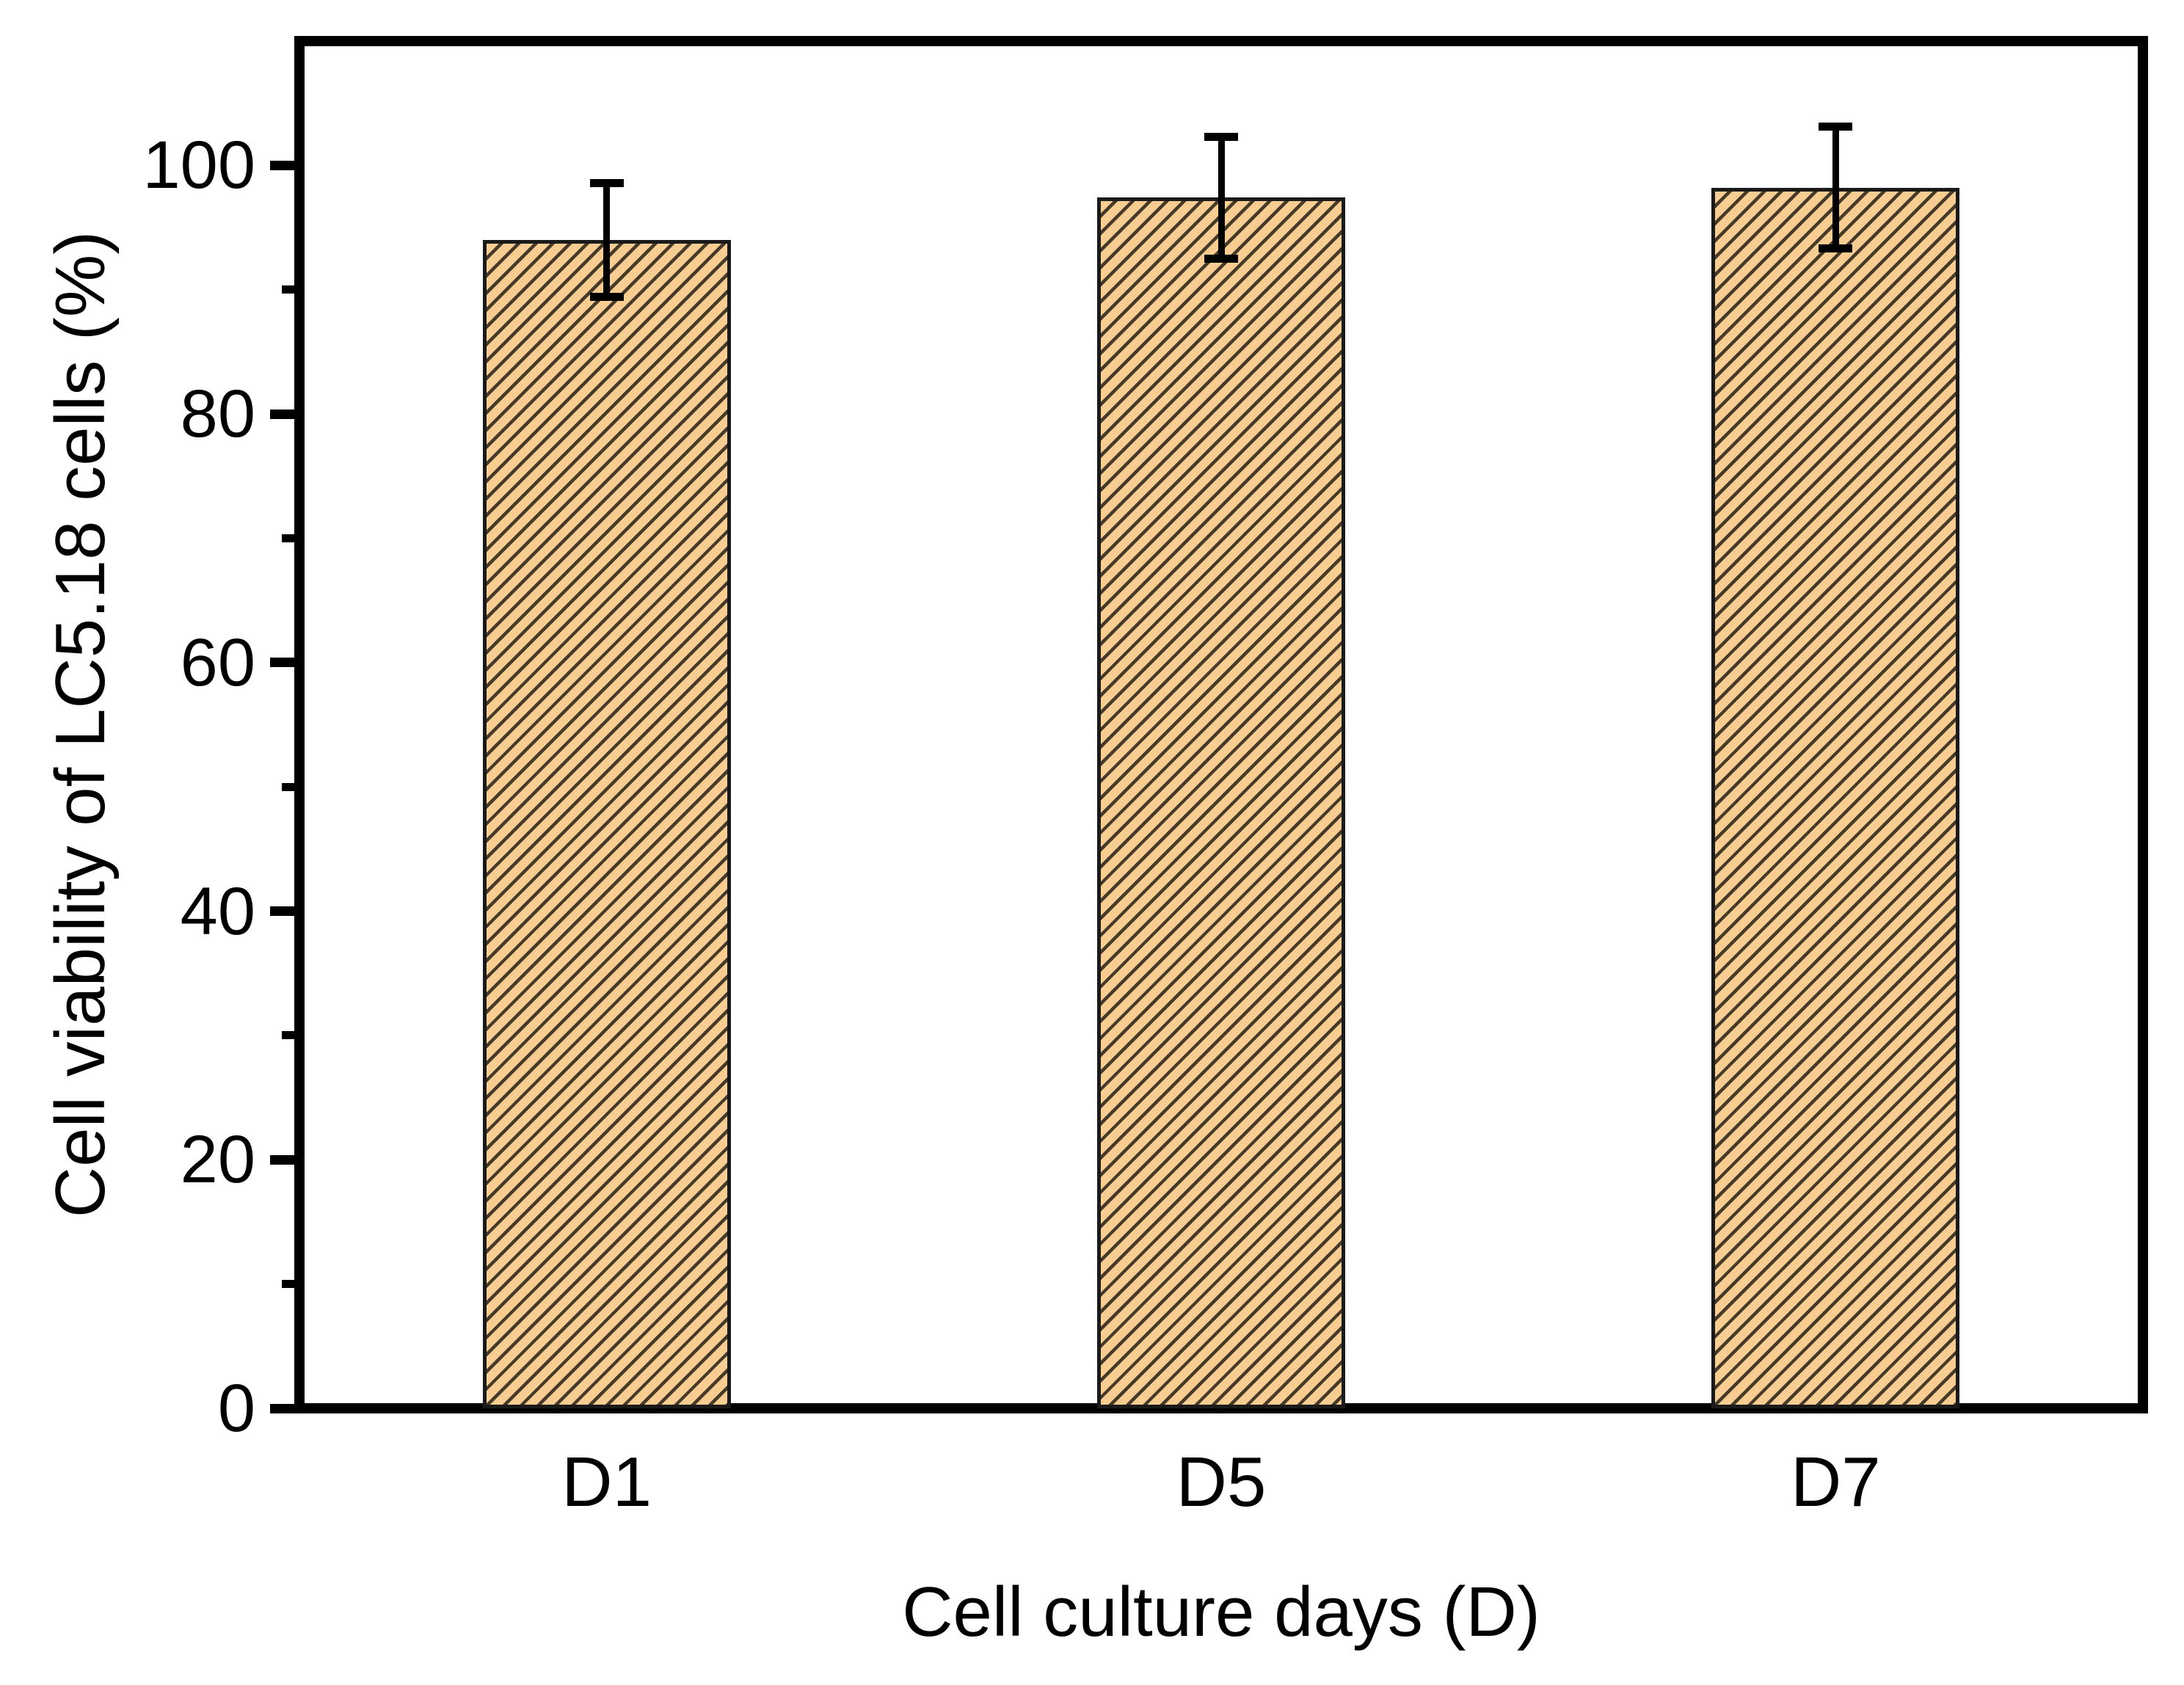 This screenshot has width=2184, height=1685. Describe the element at coordinates (1221, 1612) in the screenshot. I see `x-axis-title: Cell culture days (D)` at that location.